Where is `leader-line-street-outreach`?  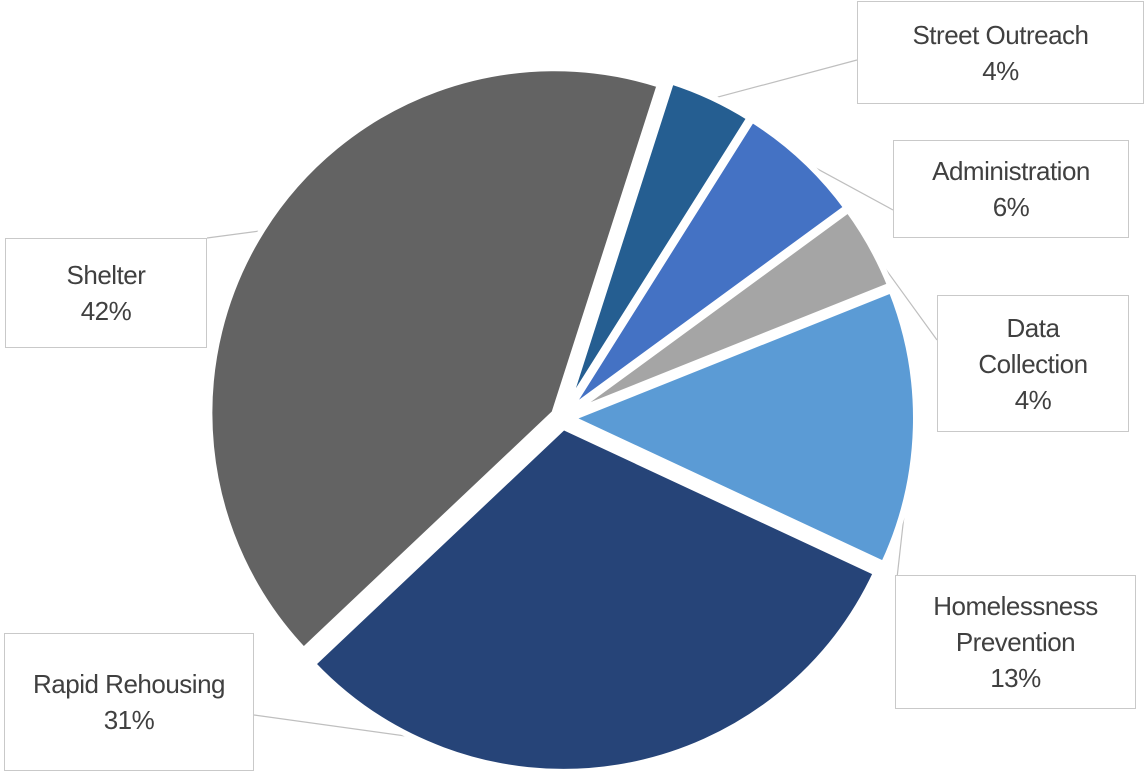 leader-line-street-outreach is located at coordinates (784, 79).